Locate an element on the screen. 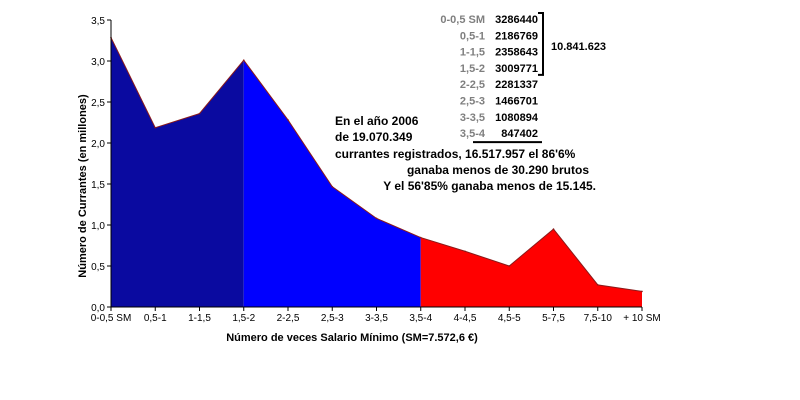  table-value: 1080894 is located at coordinates (517, 118).